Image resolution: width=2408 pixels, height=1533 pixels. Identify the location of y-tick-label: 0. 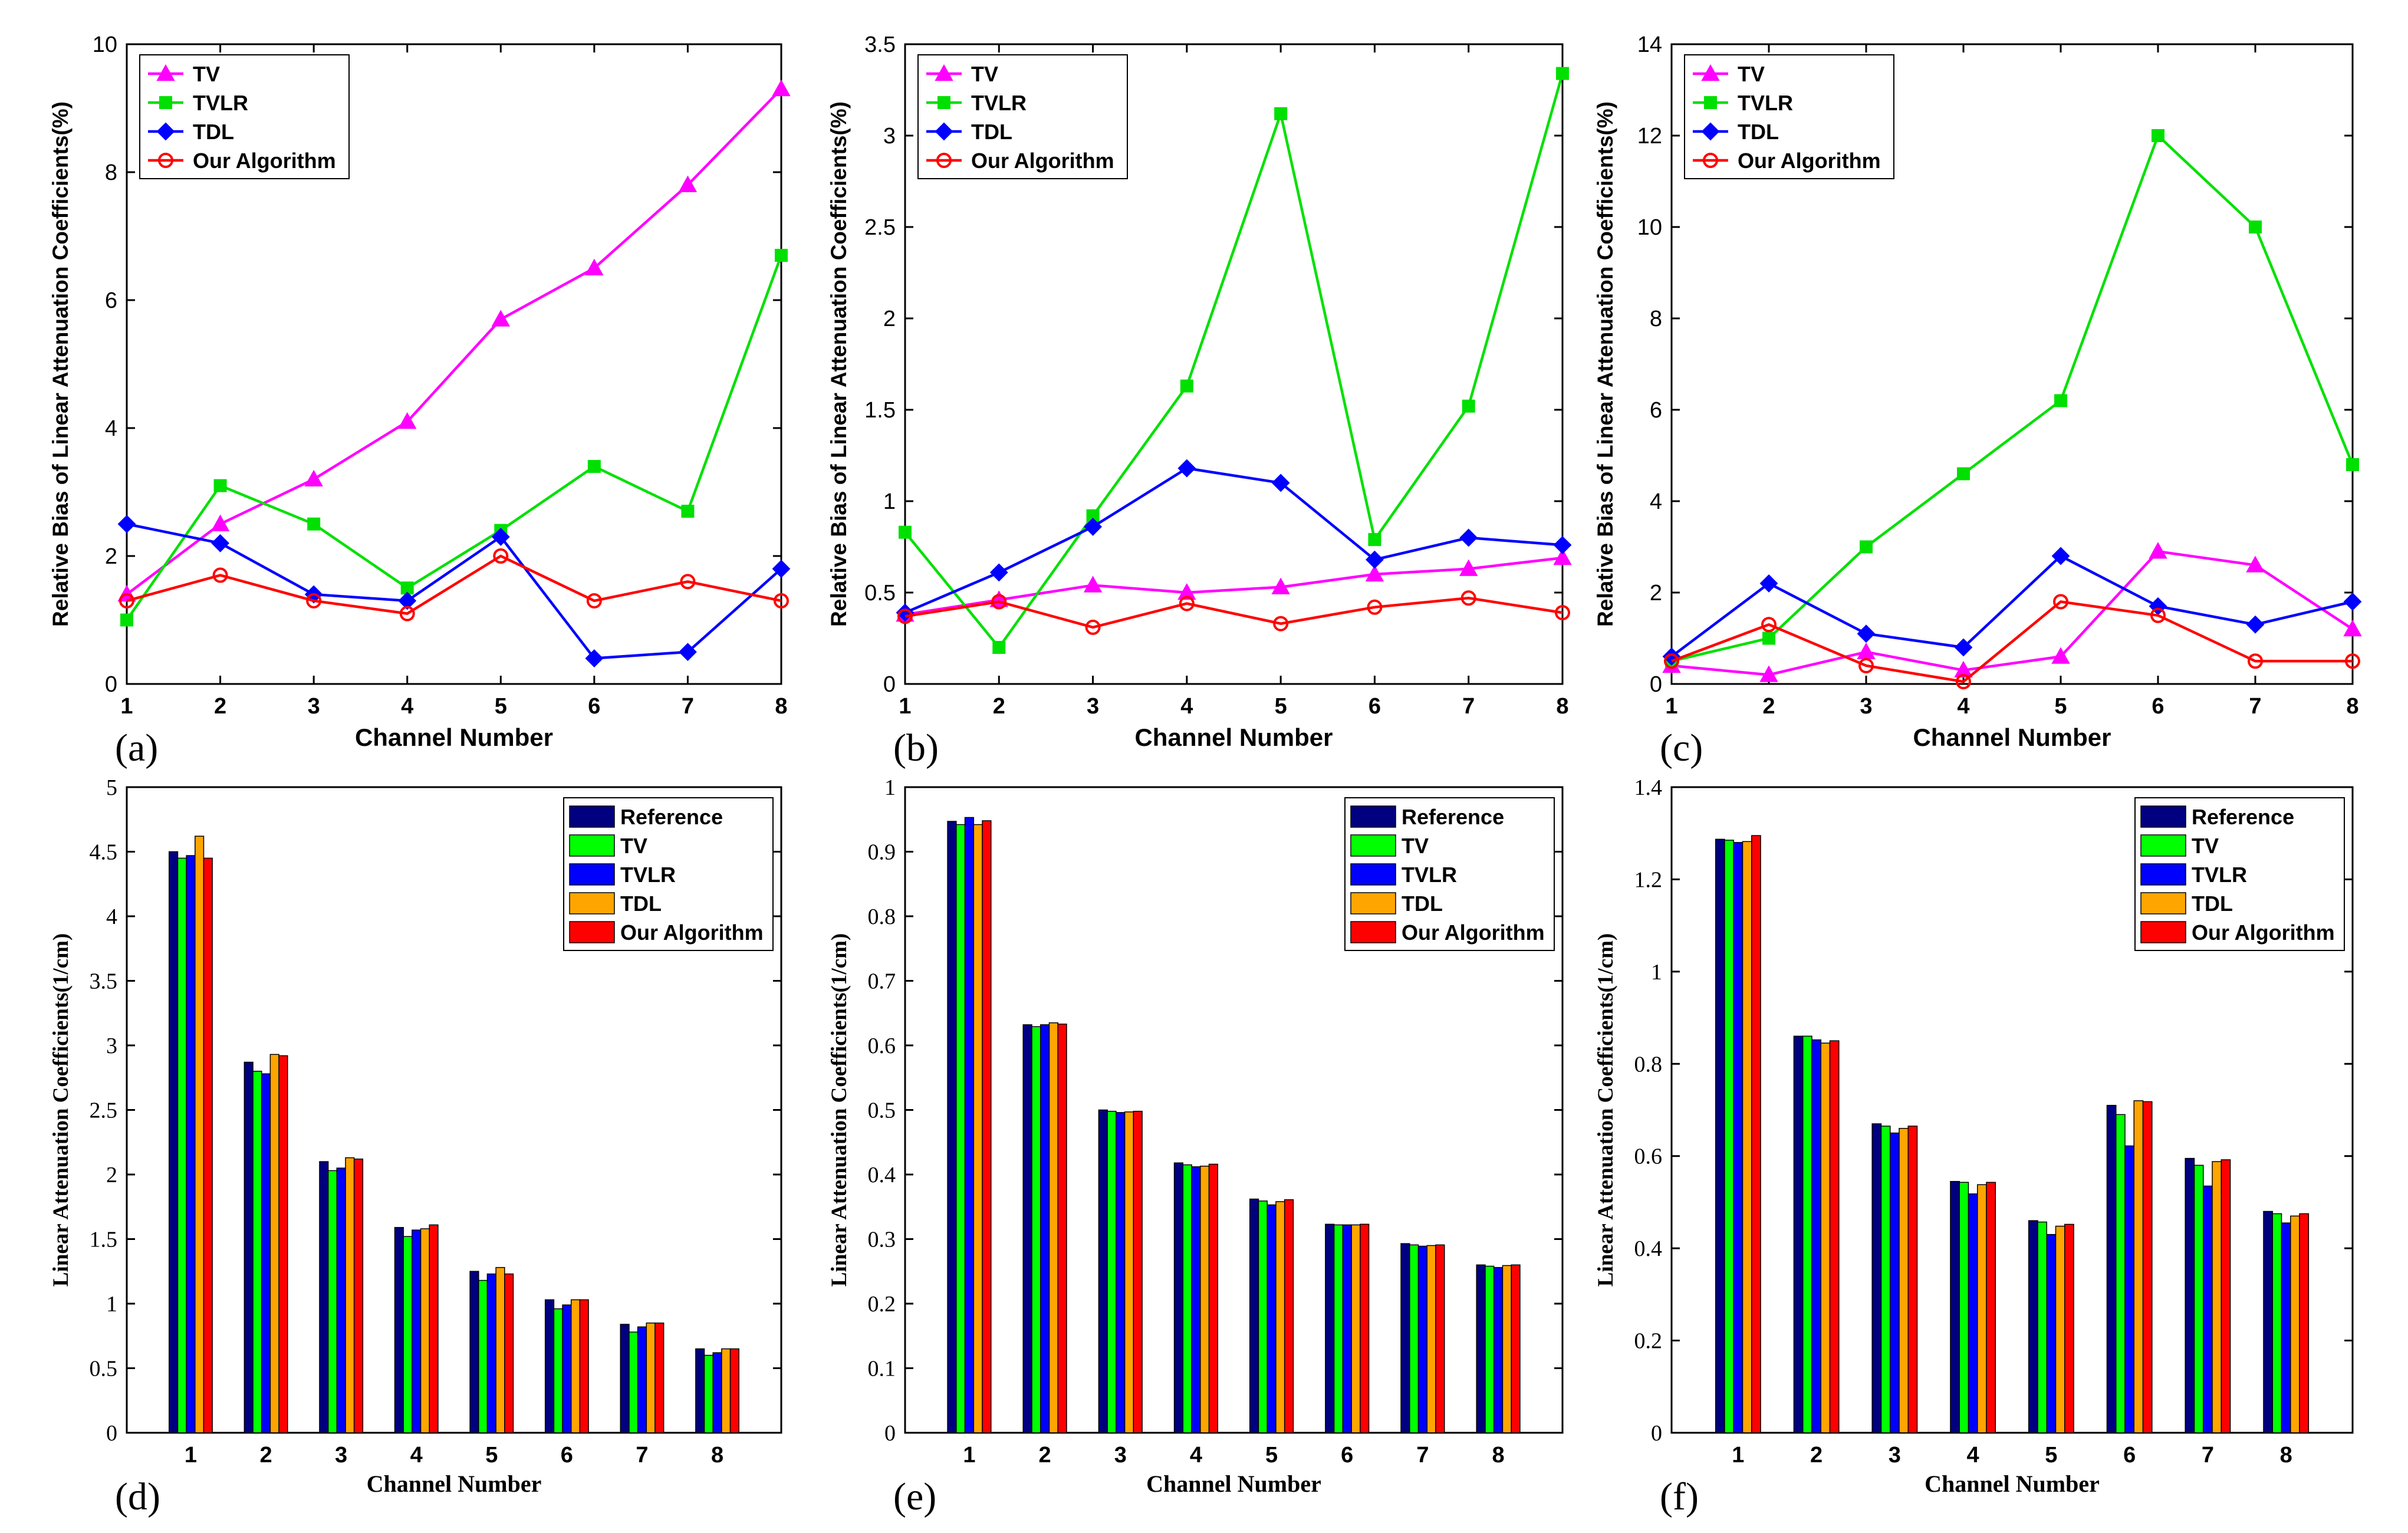
(1656, 684).